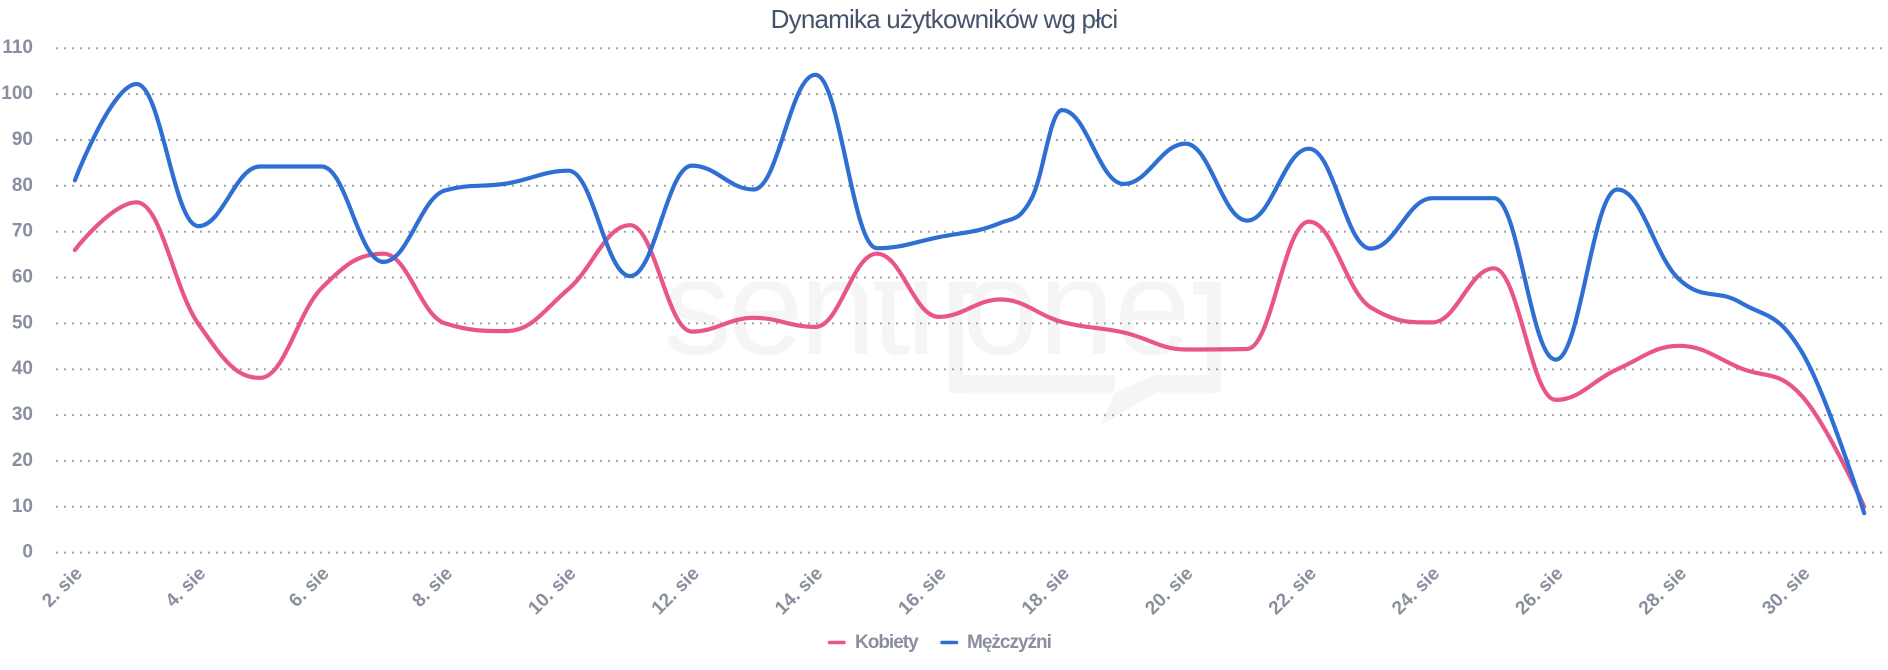 The width and height of the screenshot is (1888, 670). What do you see at coordinates (797, 307) in the screenshot?
I see `svg-text: senti` at bounding box center [797, 307].